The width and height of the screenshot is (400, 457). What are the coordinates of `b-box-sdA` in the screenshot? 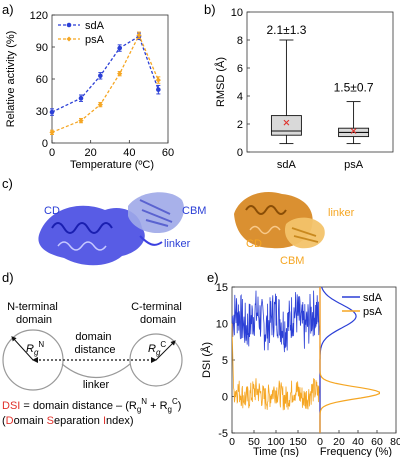 It's located at (286, 125).